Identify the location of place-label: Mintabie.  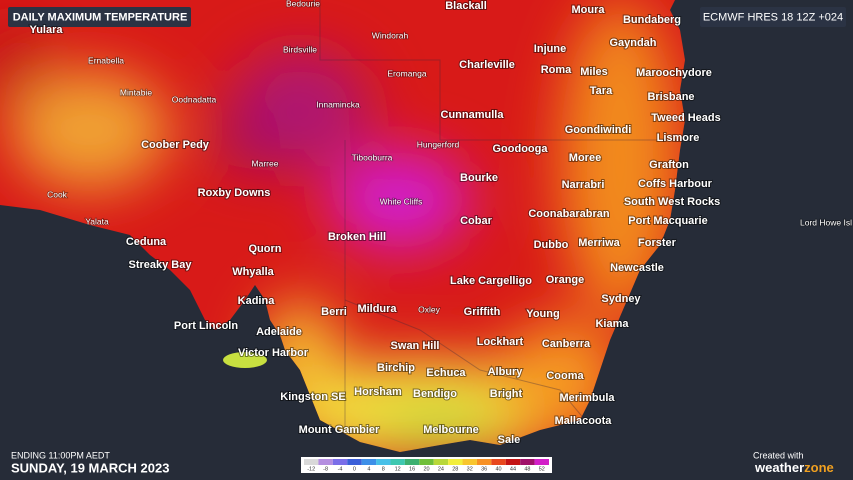
(136, 92).